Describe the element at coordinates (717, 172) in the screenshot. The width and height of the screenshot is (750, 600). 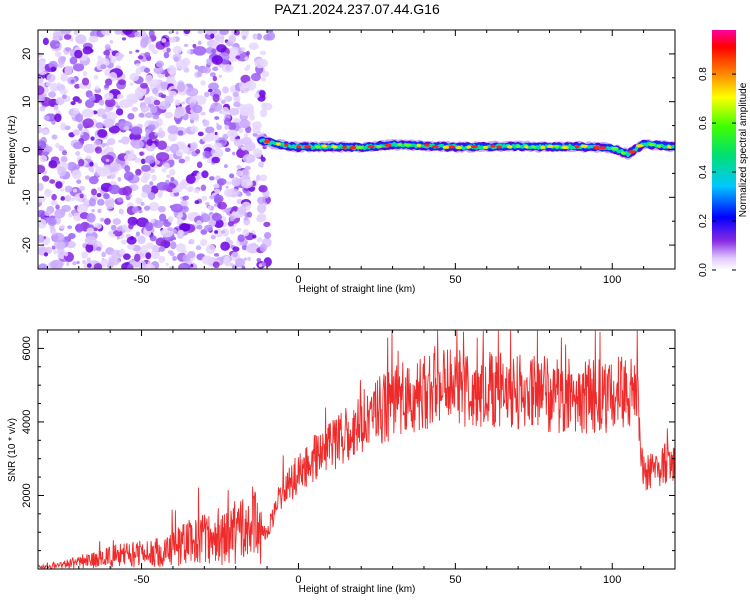
I see `colorbar-ticks: 0.0 0.2 0.4 0.6 0.8` at that location.